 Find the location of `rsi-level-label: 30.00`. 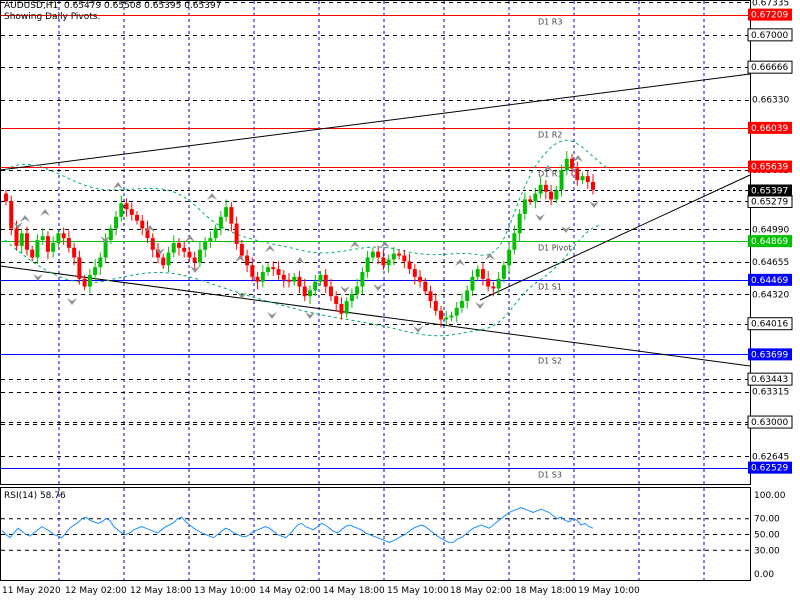

rsi-level-label: 30.00 is located at coordinates (767, 551).